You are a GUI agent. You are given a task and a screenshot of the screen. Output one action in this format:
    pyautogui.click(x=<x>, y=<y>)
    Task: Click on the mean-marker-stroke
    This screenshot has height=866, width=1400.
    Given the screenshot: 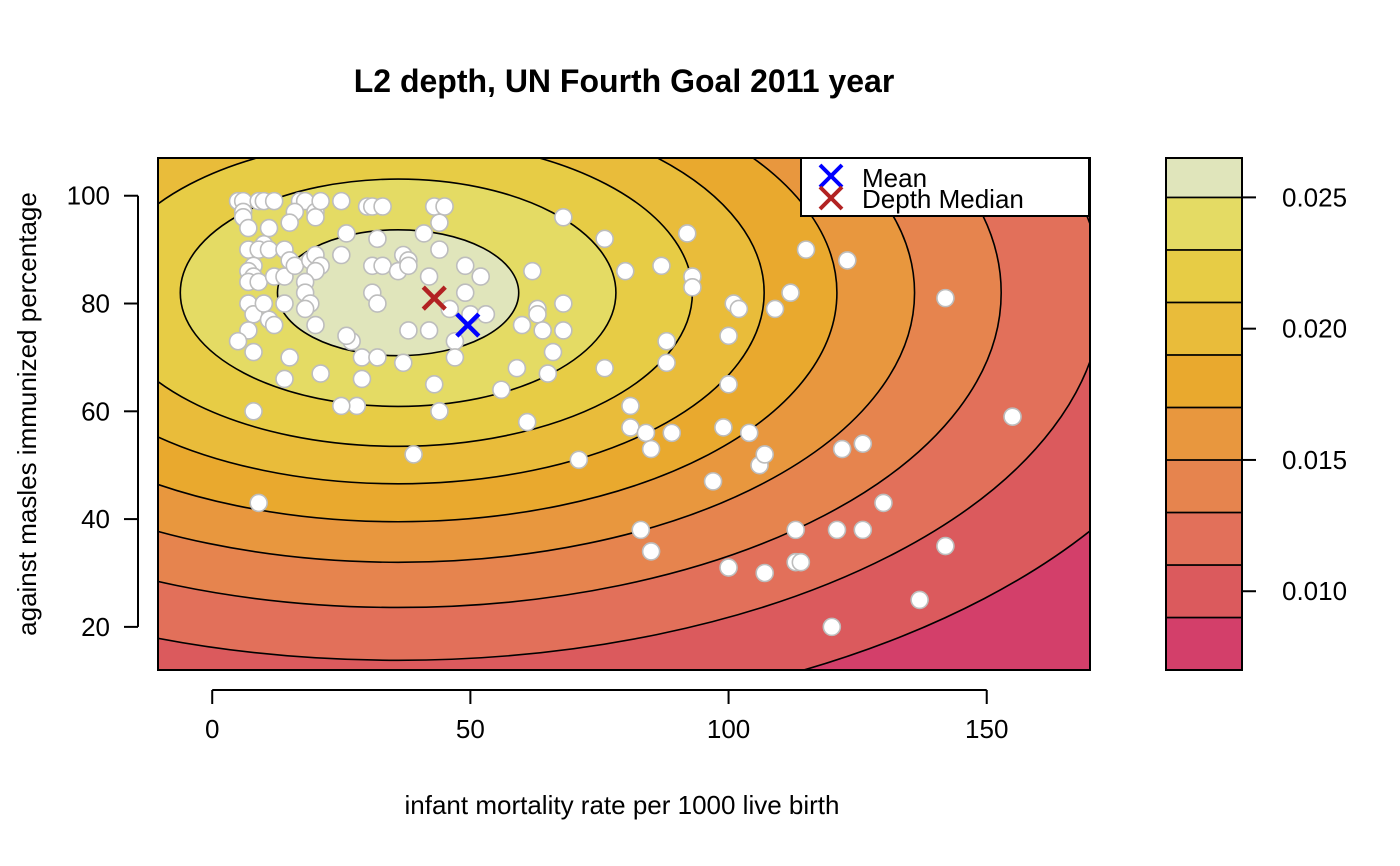 What is the action you would take?
    pyautogui.click(x=468, y=325)
    